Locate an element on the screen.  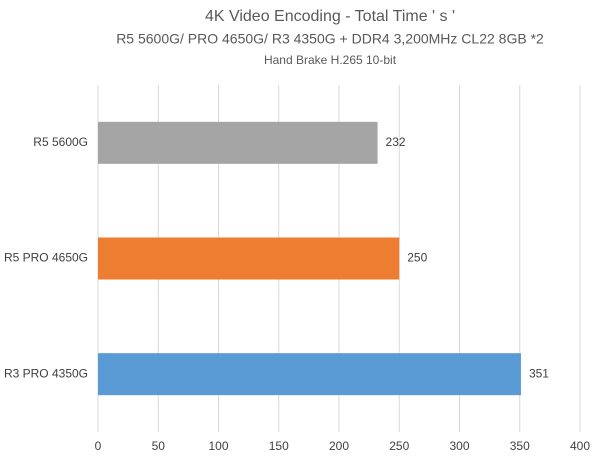
x-tick-label: 300 is located at coordinates (459, 446).